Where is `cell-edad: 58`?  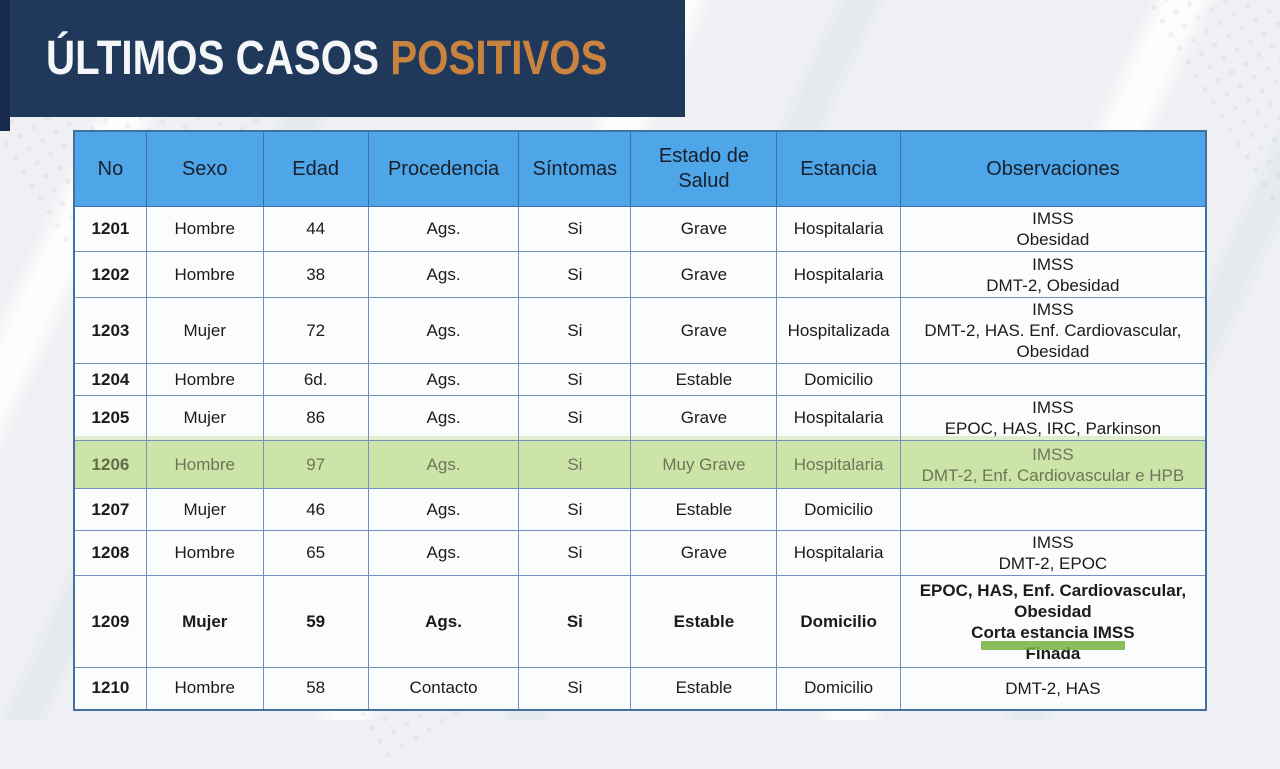 cell-edad: 58 is located at coordinates (315, 688).